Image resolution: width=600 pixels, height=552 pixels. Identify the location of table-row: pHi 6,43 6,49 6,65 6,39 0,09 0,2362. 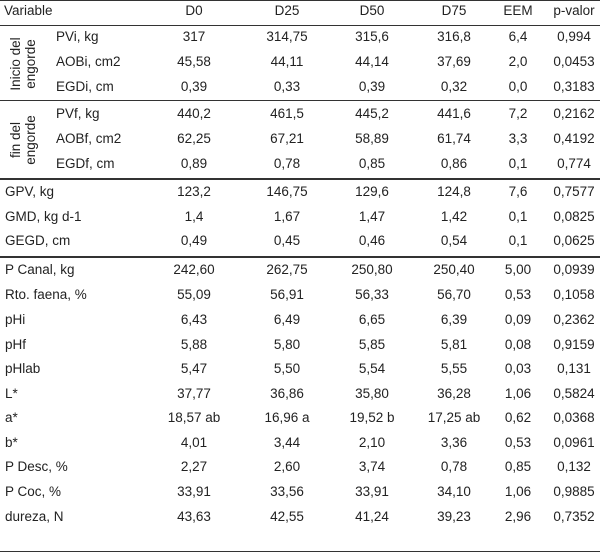
(300, 322).